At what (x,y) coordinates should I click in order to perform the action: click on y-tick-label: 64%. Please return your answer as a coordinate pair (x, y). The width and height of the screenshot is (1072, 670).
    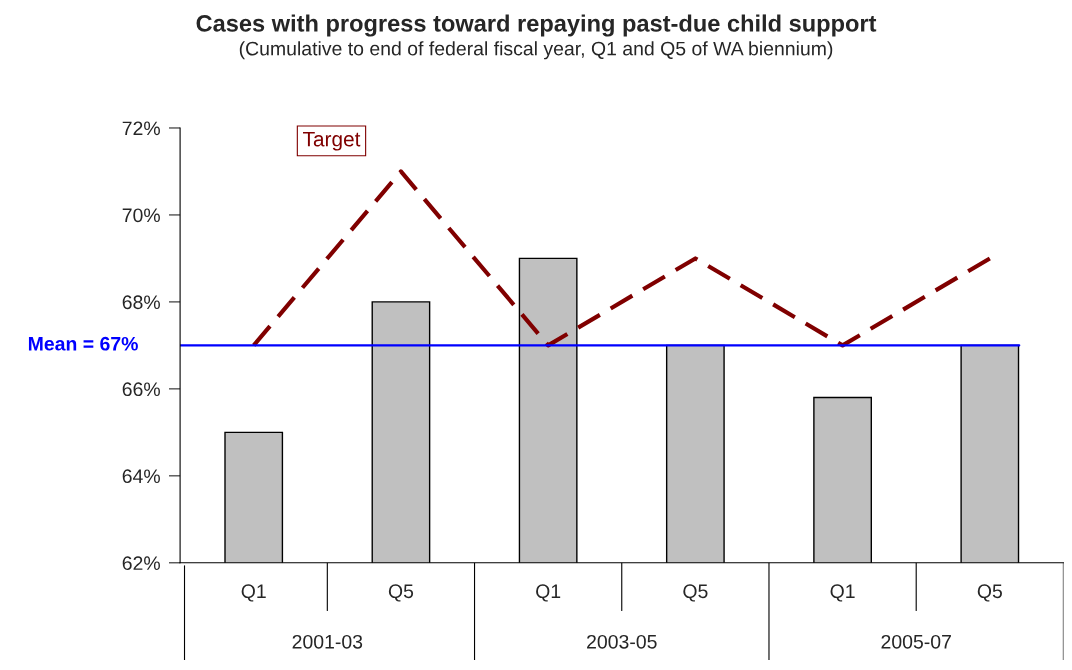
    Looking at the image, I should click on (141, 476).